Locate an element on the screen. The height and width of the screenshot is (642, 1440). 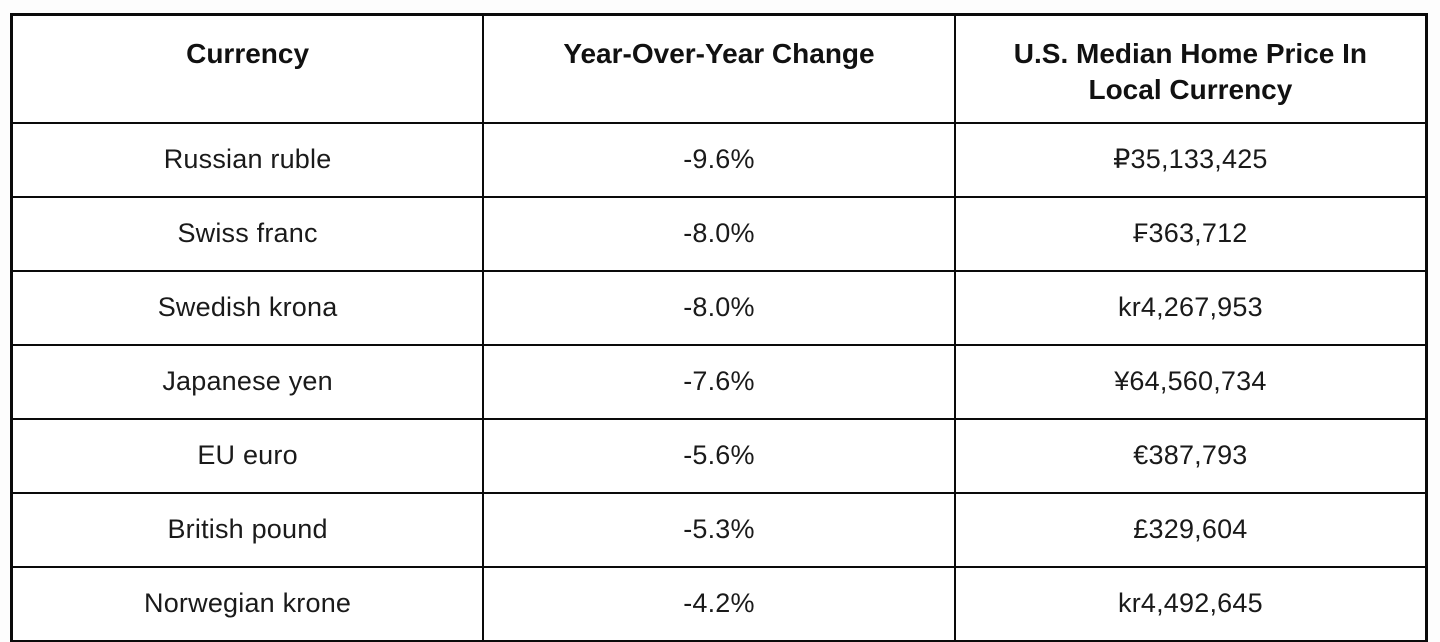
column-header-currency: Currency is located at coordinates (247, 68).